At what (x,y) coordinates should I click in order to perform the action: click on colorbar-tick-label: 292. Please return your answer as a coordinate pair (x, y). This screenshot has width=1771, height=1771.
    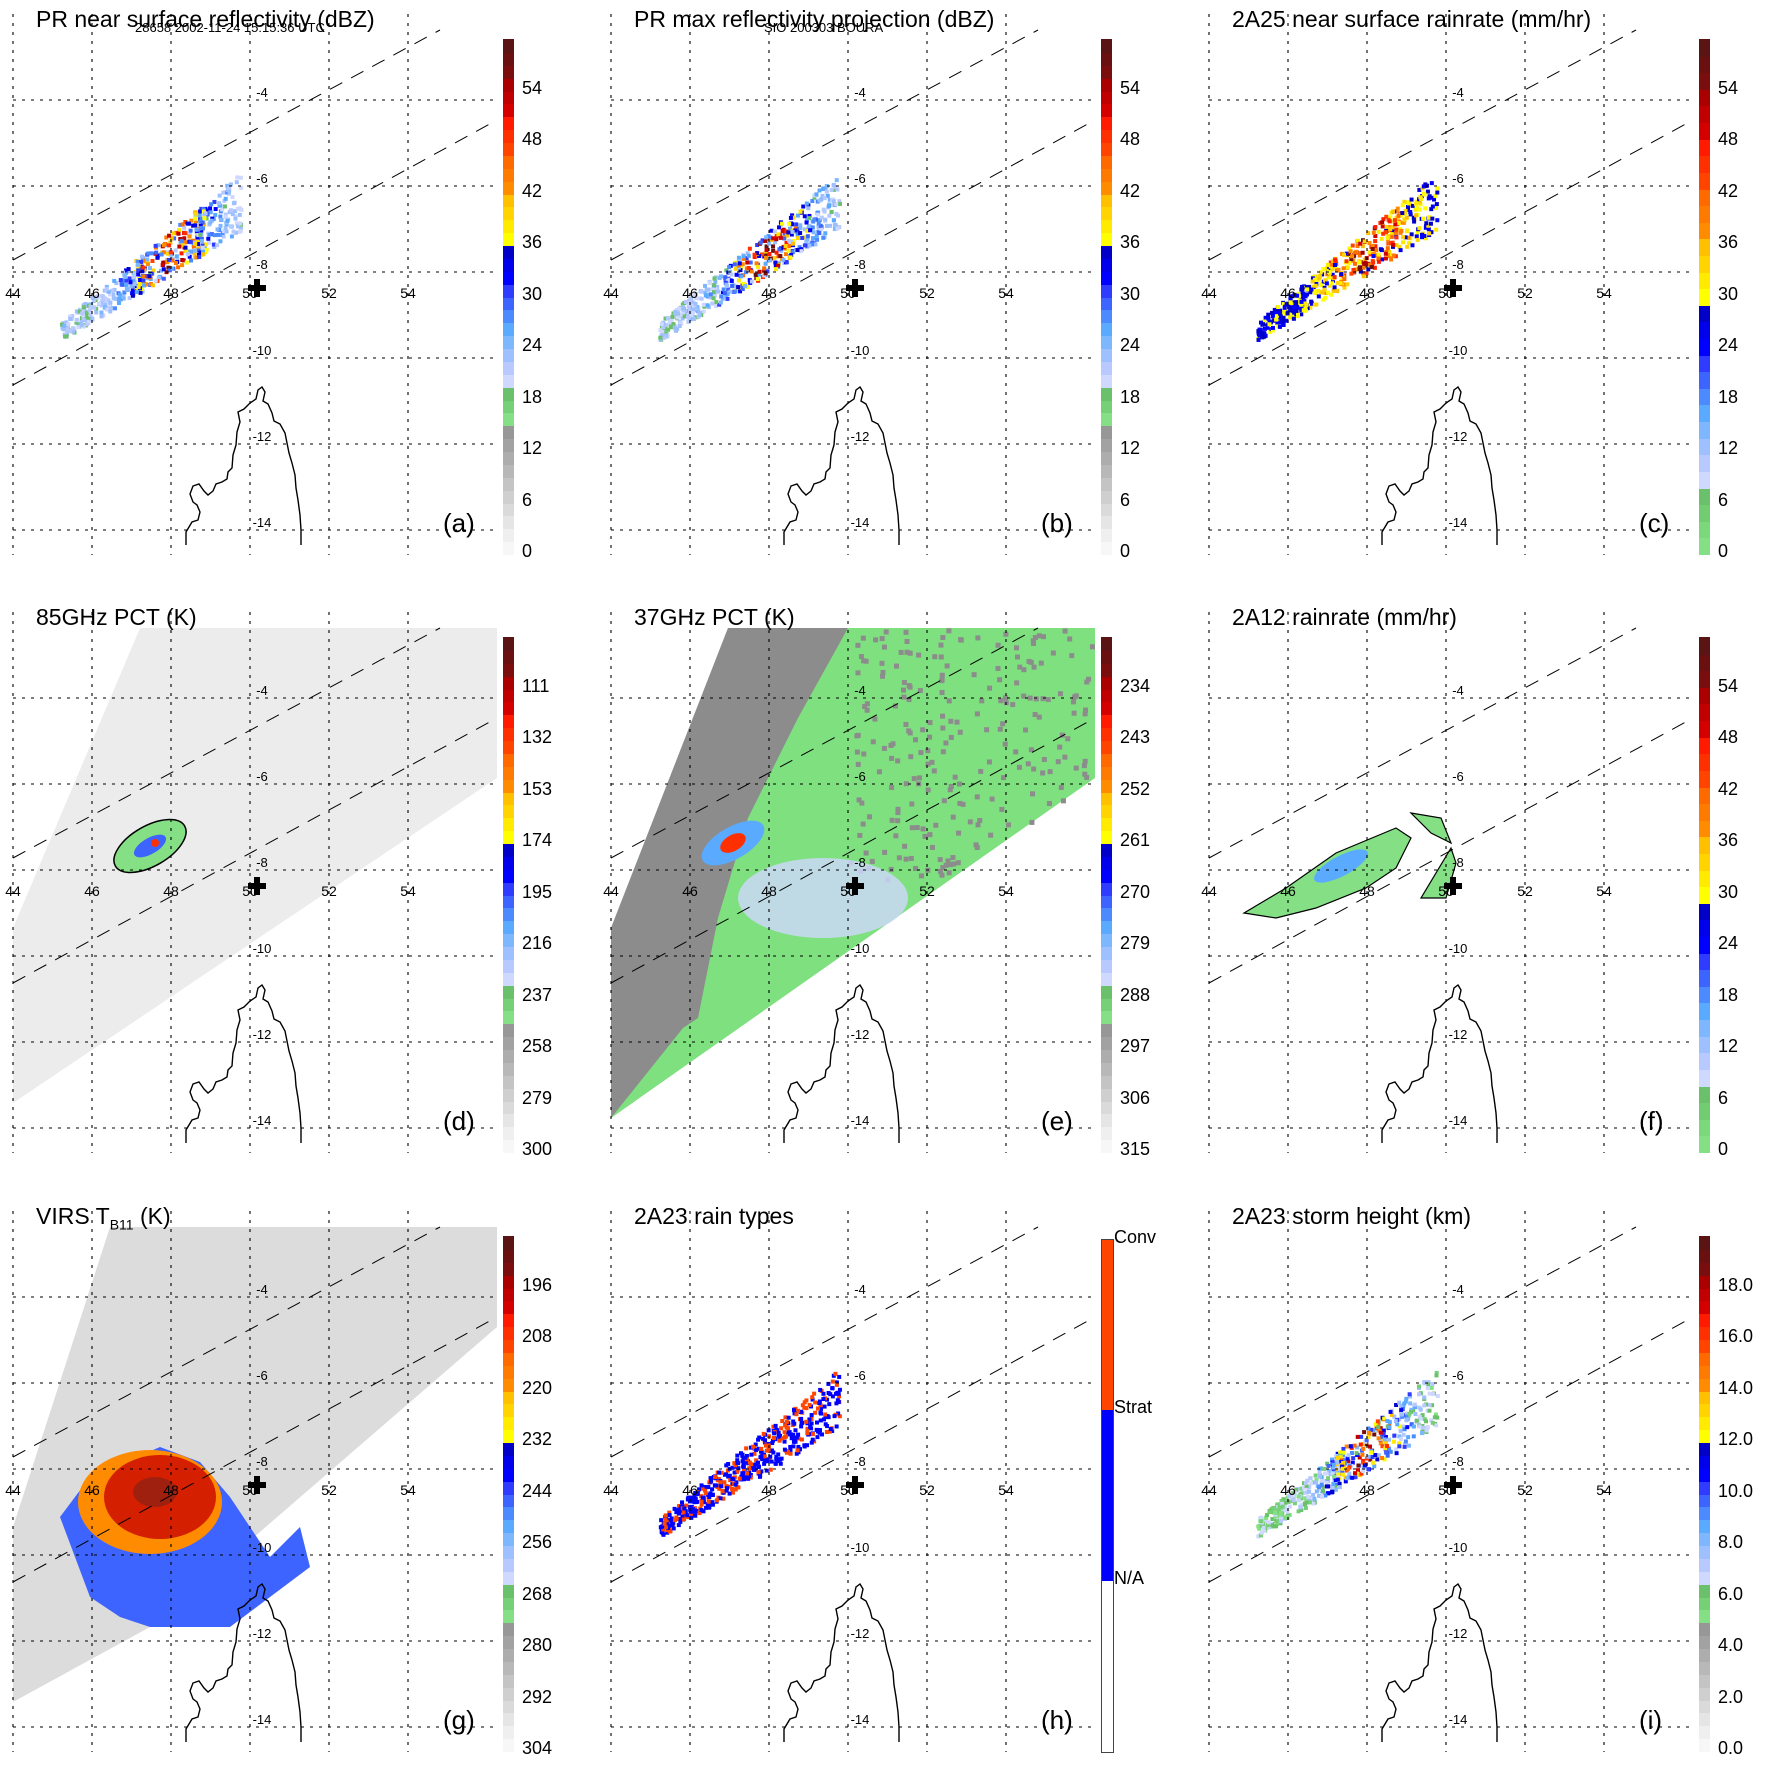
    Looking at the image, I should click on (537, 1696).